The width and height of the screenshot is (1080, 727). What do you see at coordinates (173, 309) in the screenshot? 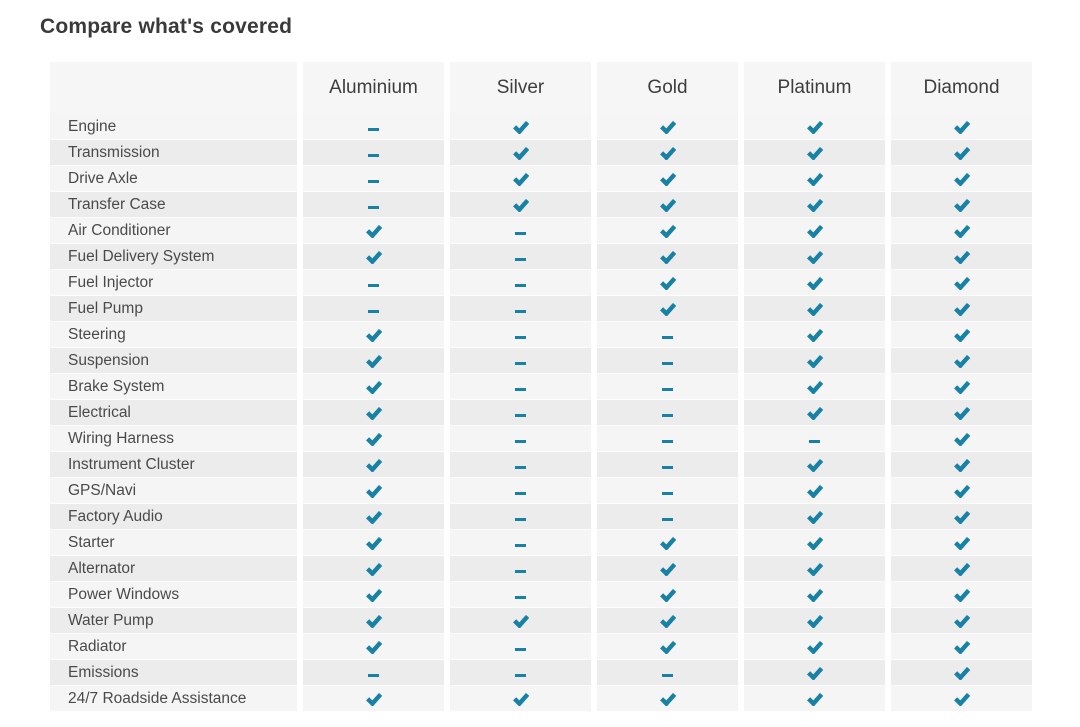
I see `feature-label: Fuel Pump` at bounding box center [173, 309].